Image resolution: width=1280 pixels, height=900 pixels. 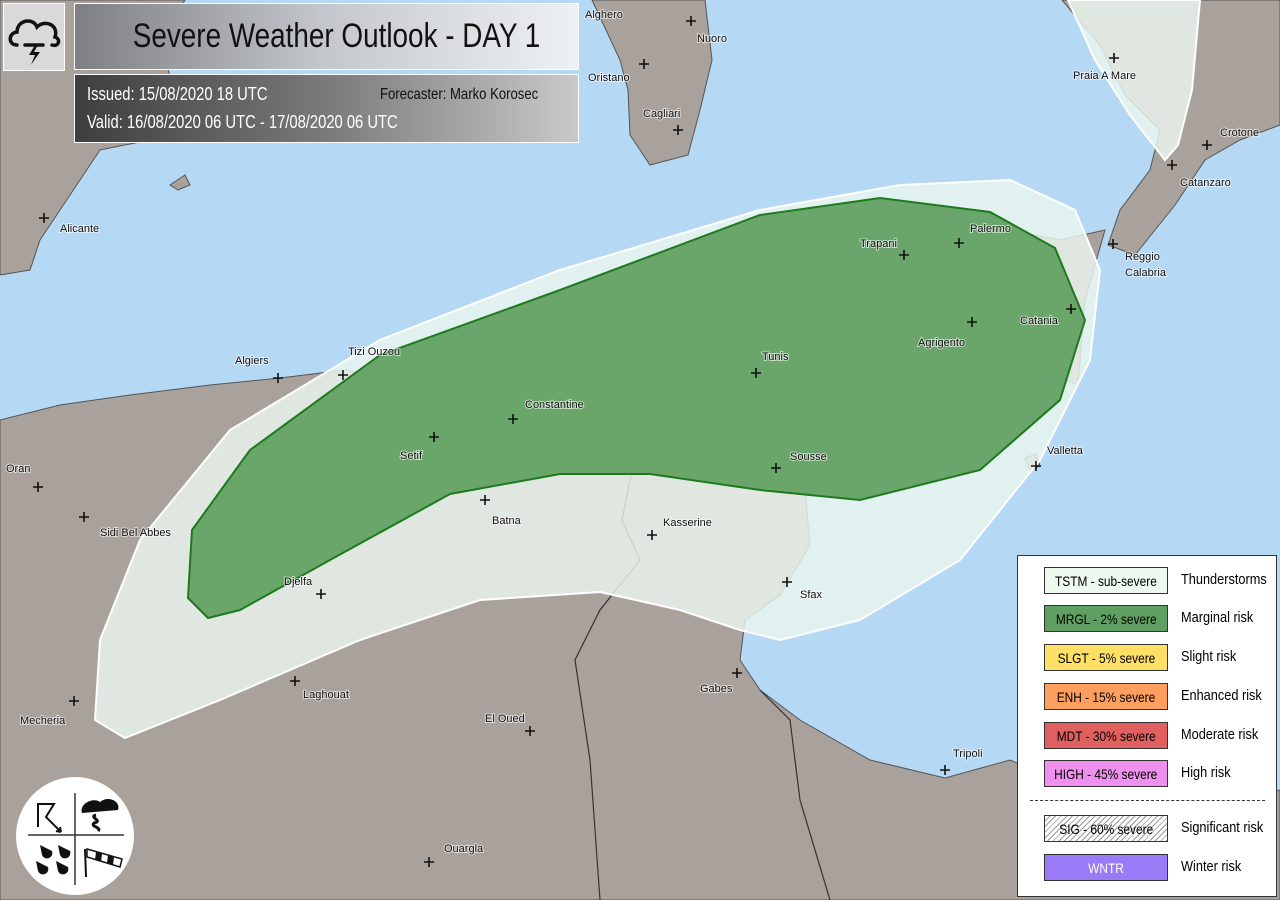 What do you see at coordinates (53, 860) in the screenshot?
I see `hail-rain-icon` at bounding box center [53, 860].